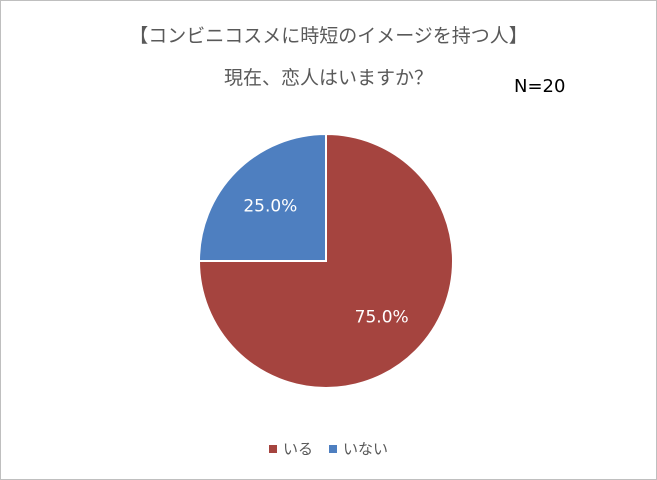  Describe the element at coordinates (328, 36) in the screenshot. I see `chart-title: 【コンビニコスメに時短のイメージを持つ人】` at that location.